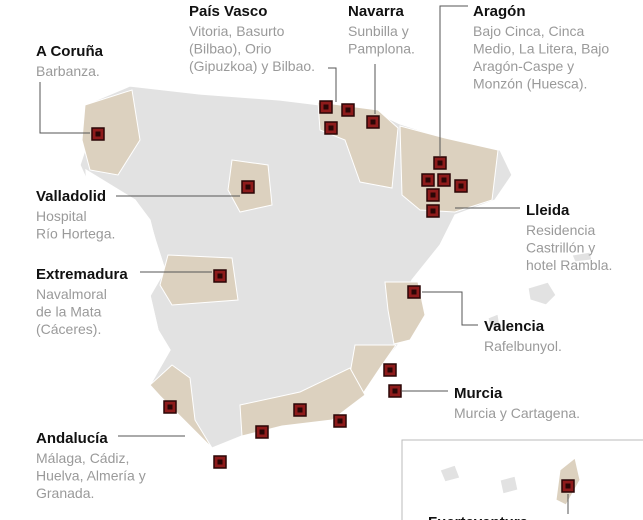 This screenshot has width=643, height=520. I want to click on location-detail: Residencia, so click(560, 230).